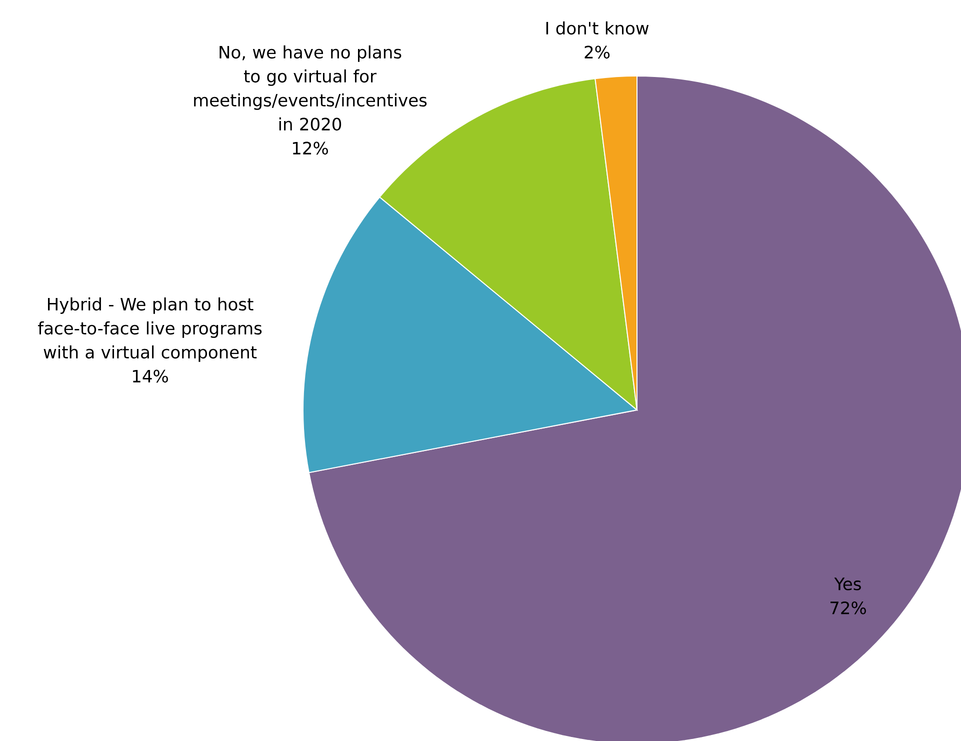 Image resolution: width=961 pixels, height=741 pixels. Describe the element at coordinates (847, 584) in the screenshot. I see `slice-label: Yes` at that location.